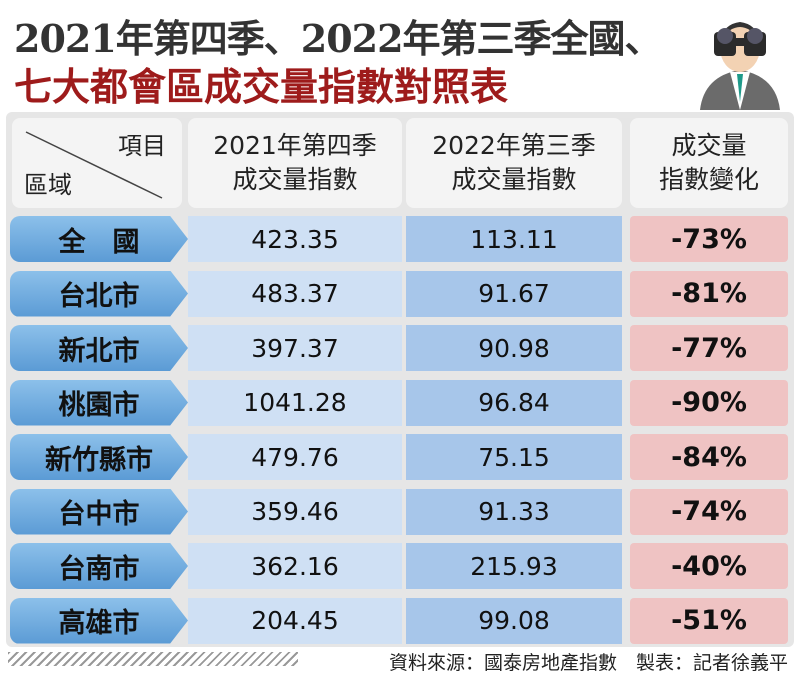 The height and width of the screenshot is (681, 800). What do you see at coordinates (708, 179) in the screenshot?
I see `header-text: 指數變化` at bounding box center [708, 179].